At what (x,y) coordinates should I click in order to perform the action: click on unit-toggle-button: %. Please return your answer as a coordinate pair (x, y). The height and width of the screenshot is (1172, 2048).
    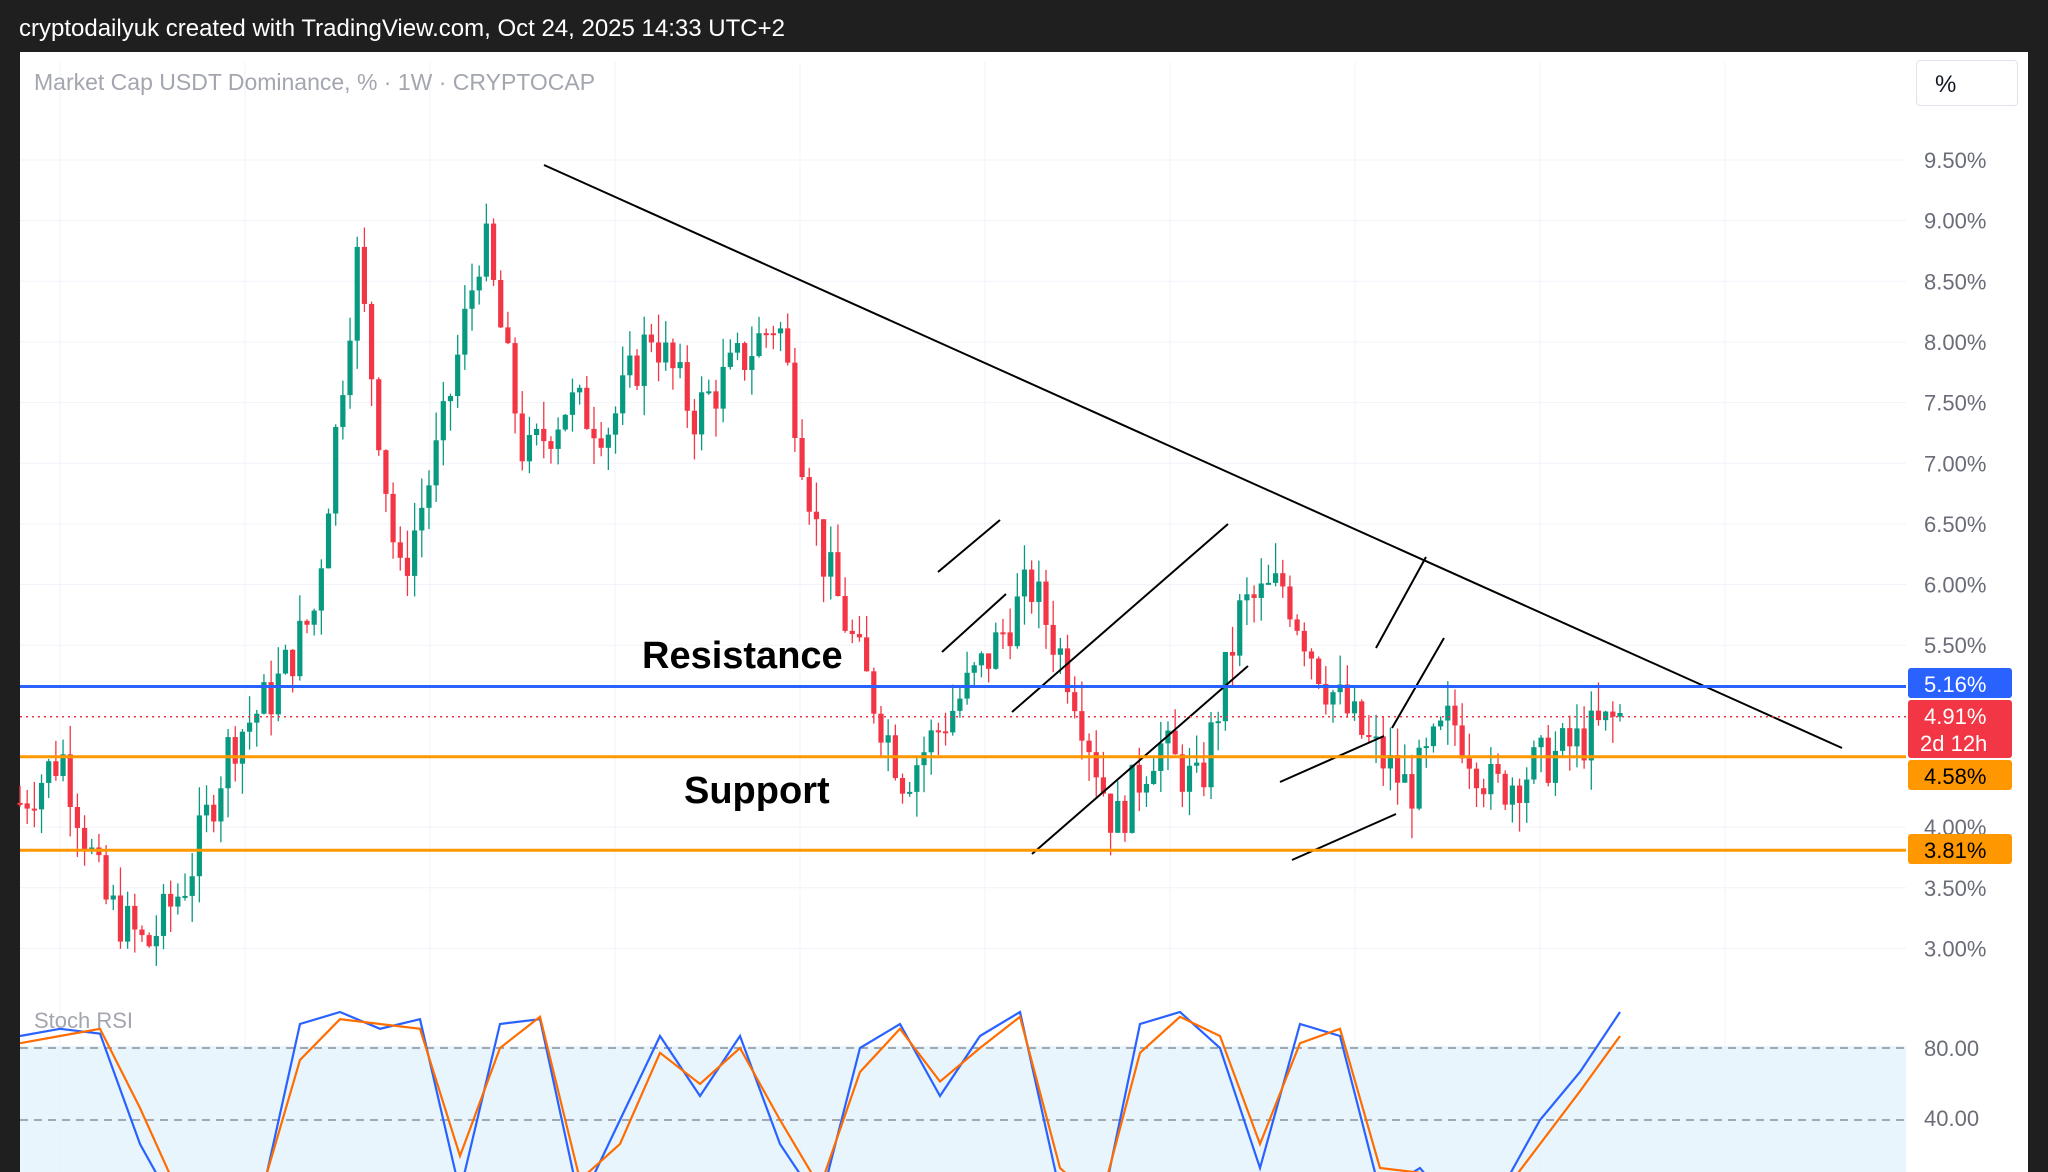
    Looking at the image, I should click on (1967, 83).